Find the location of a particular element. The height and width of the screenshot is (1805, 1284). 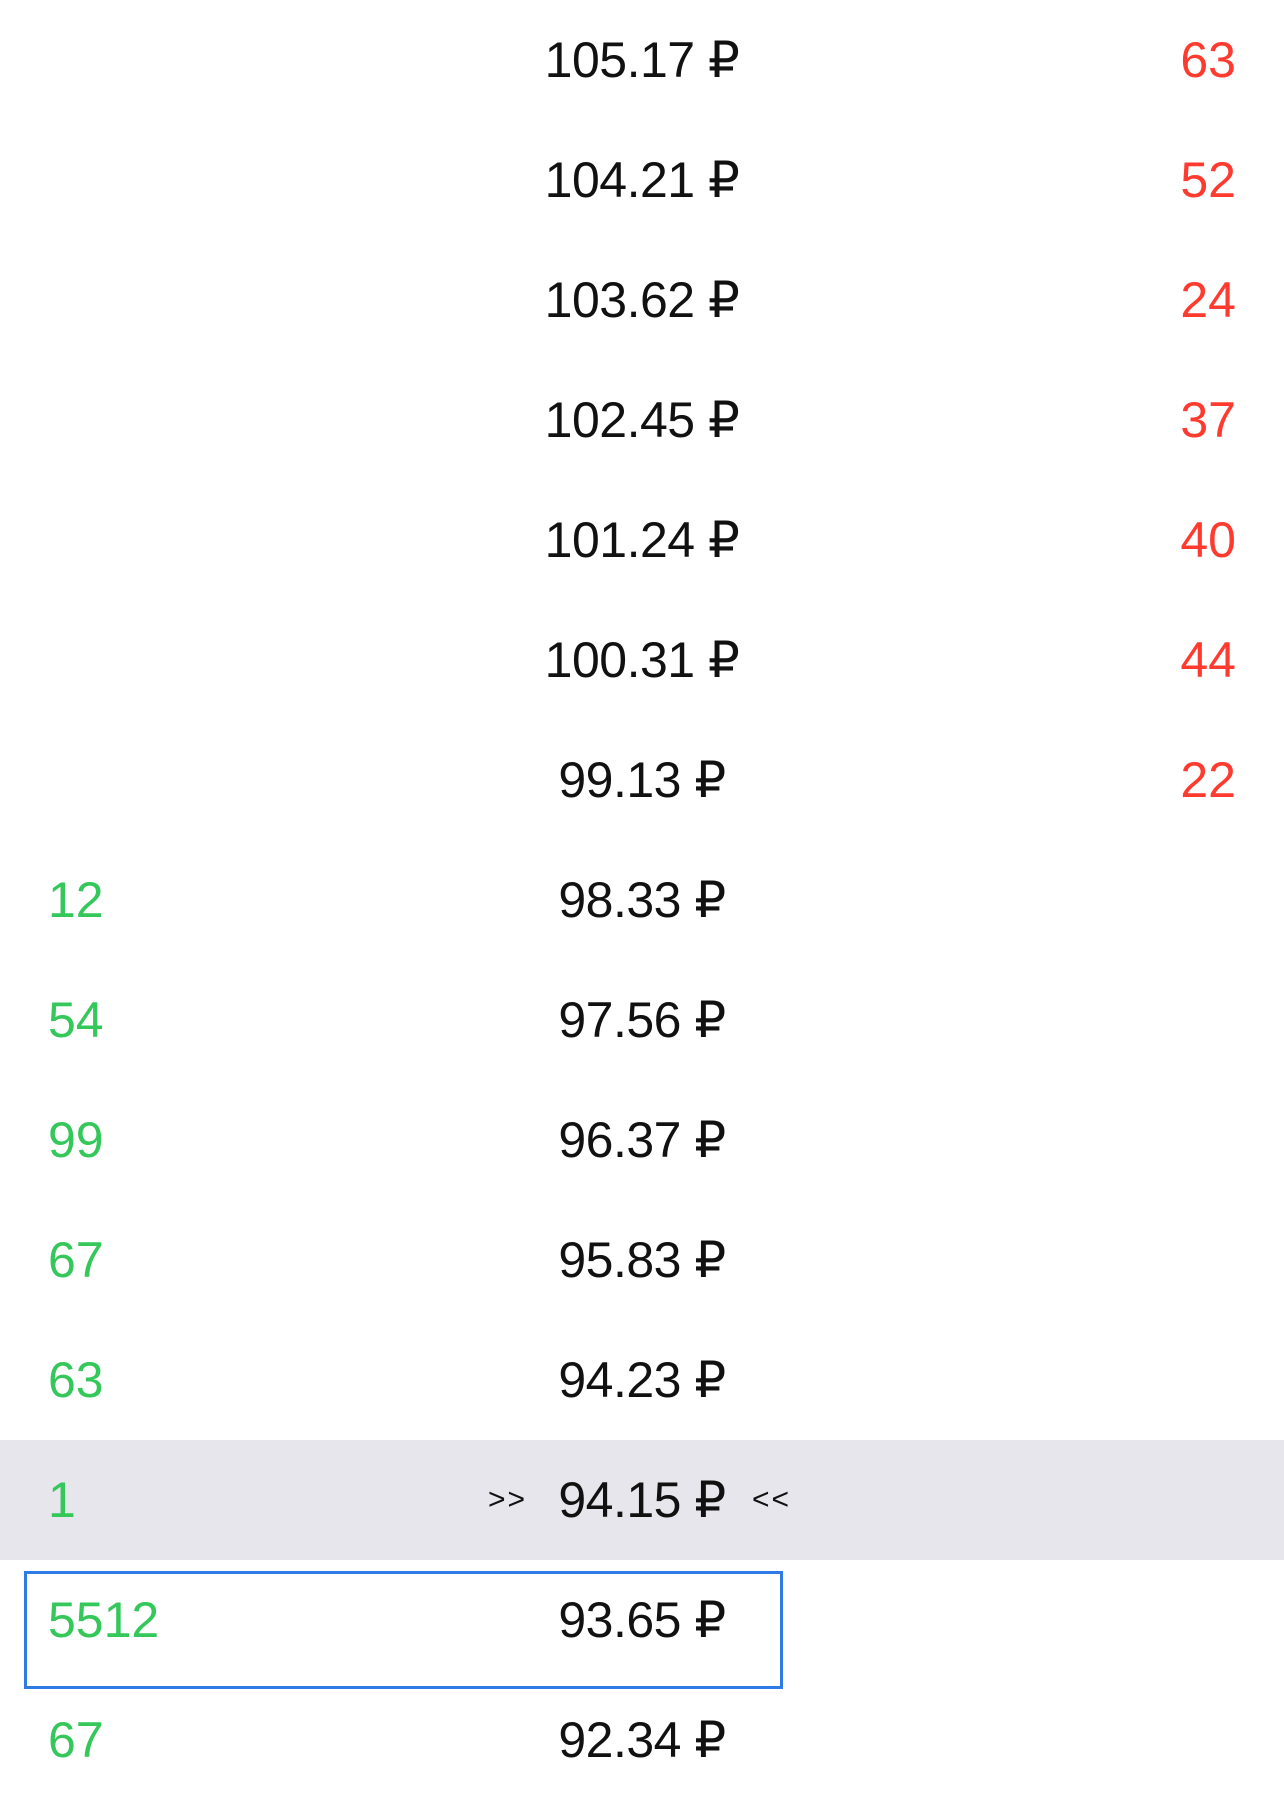

order-book-row: 103.62 ₽ 24 is located at coordinates (642, 300).